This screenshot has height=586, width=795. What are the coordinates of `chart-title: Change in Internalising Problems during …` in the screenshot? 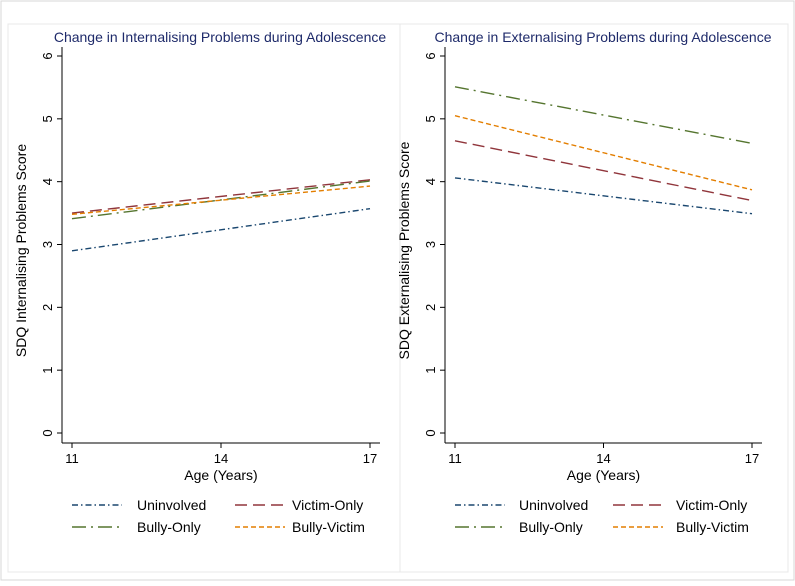 It's located at (220, 37).